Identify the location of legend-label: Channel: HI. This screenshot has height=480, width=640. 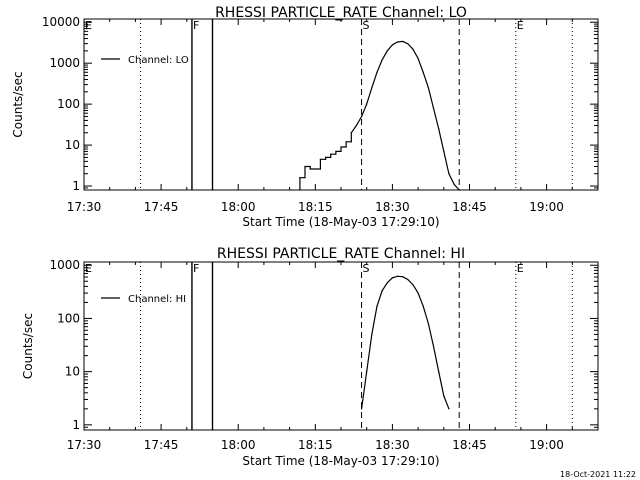
(157, 299).